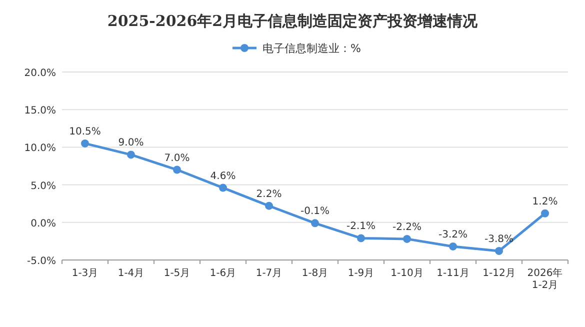 The width and height of the screenshot is (585, 327). I want to click on data-label: -0.1%, so click(315, 212).